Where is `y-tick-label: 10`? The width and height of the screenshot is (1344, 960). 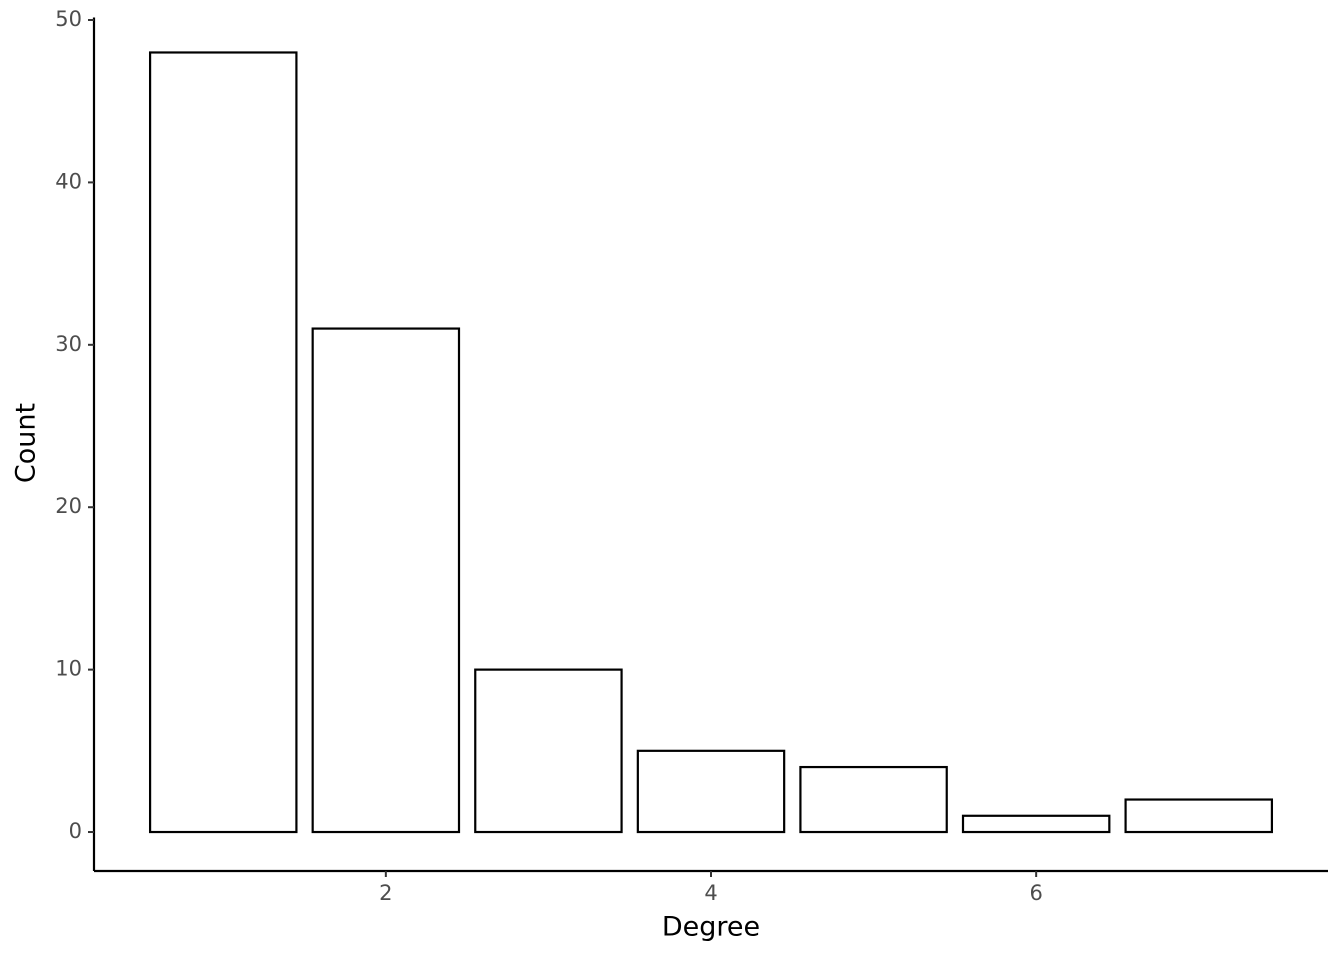 y-tick-label: 10 is located at coordinates (68, 669).